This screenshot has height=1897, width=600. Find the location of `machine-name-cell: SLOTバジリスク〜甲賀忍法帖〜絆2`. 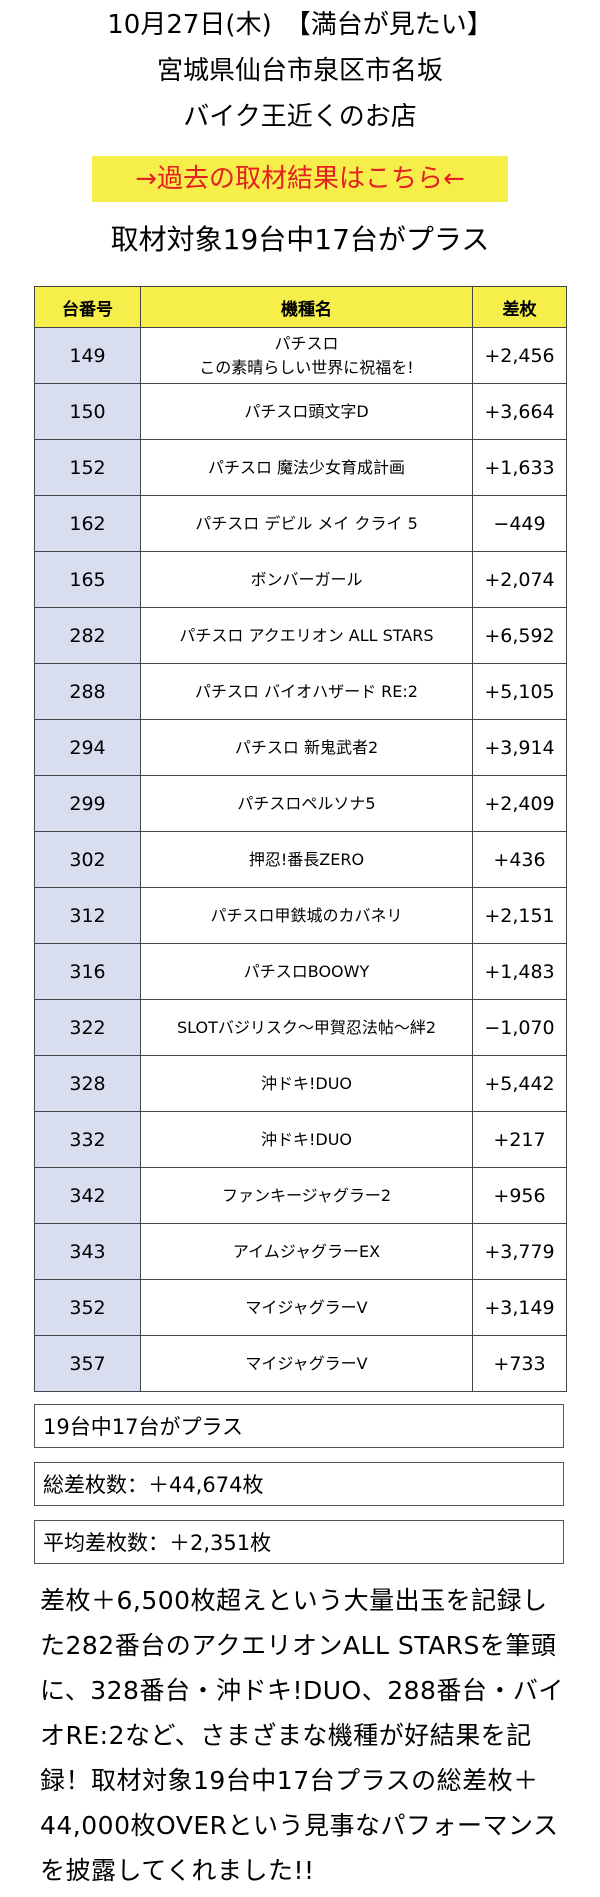

machine-name-cell: SLOTバジリスク〜甲賀忍法帖〜絆2 is located at coordinates (306, 1027).